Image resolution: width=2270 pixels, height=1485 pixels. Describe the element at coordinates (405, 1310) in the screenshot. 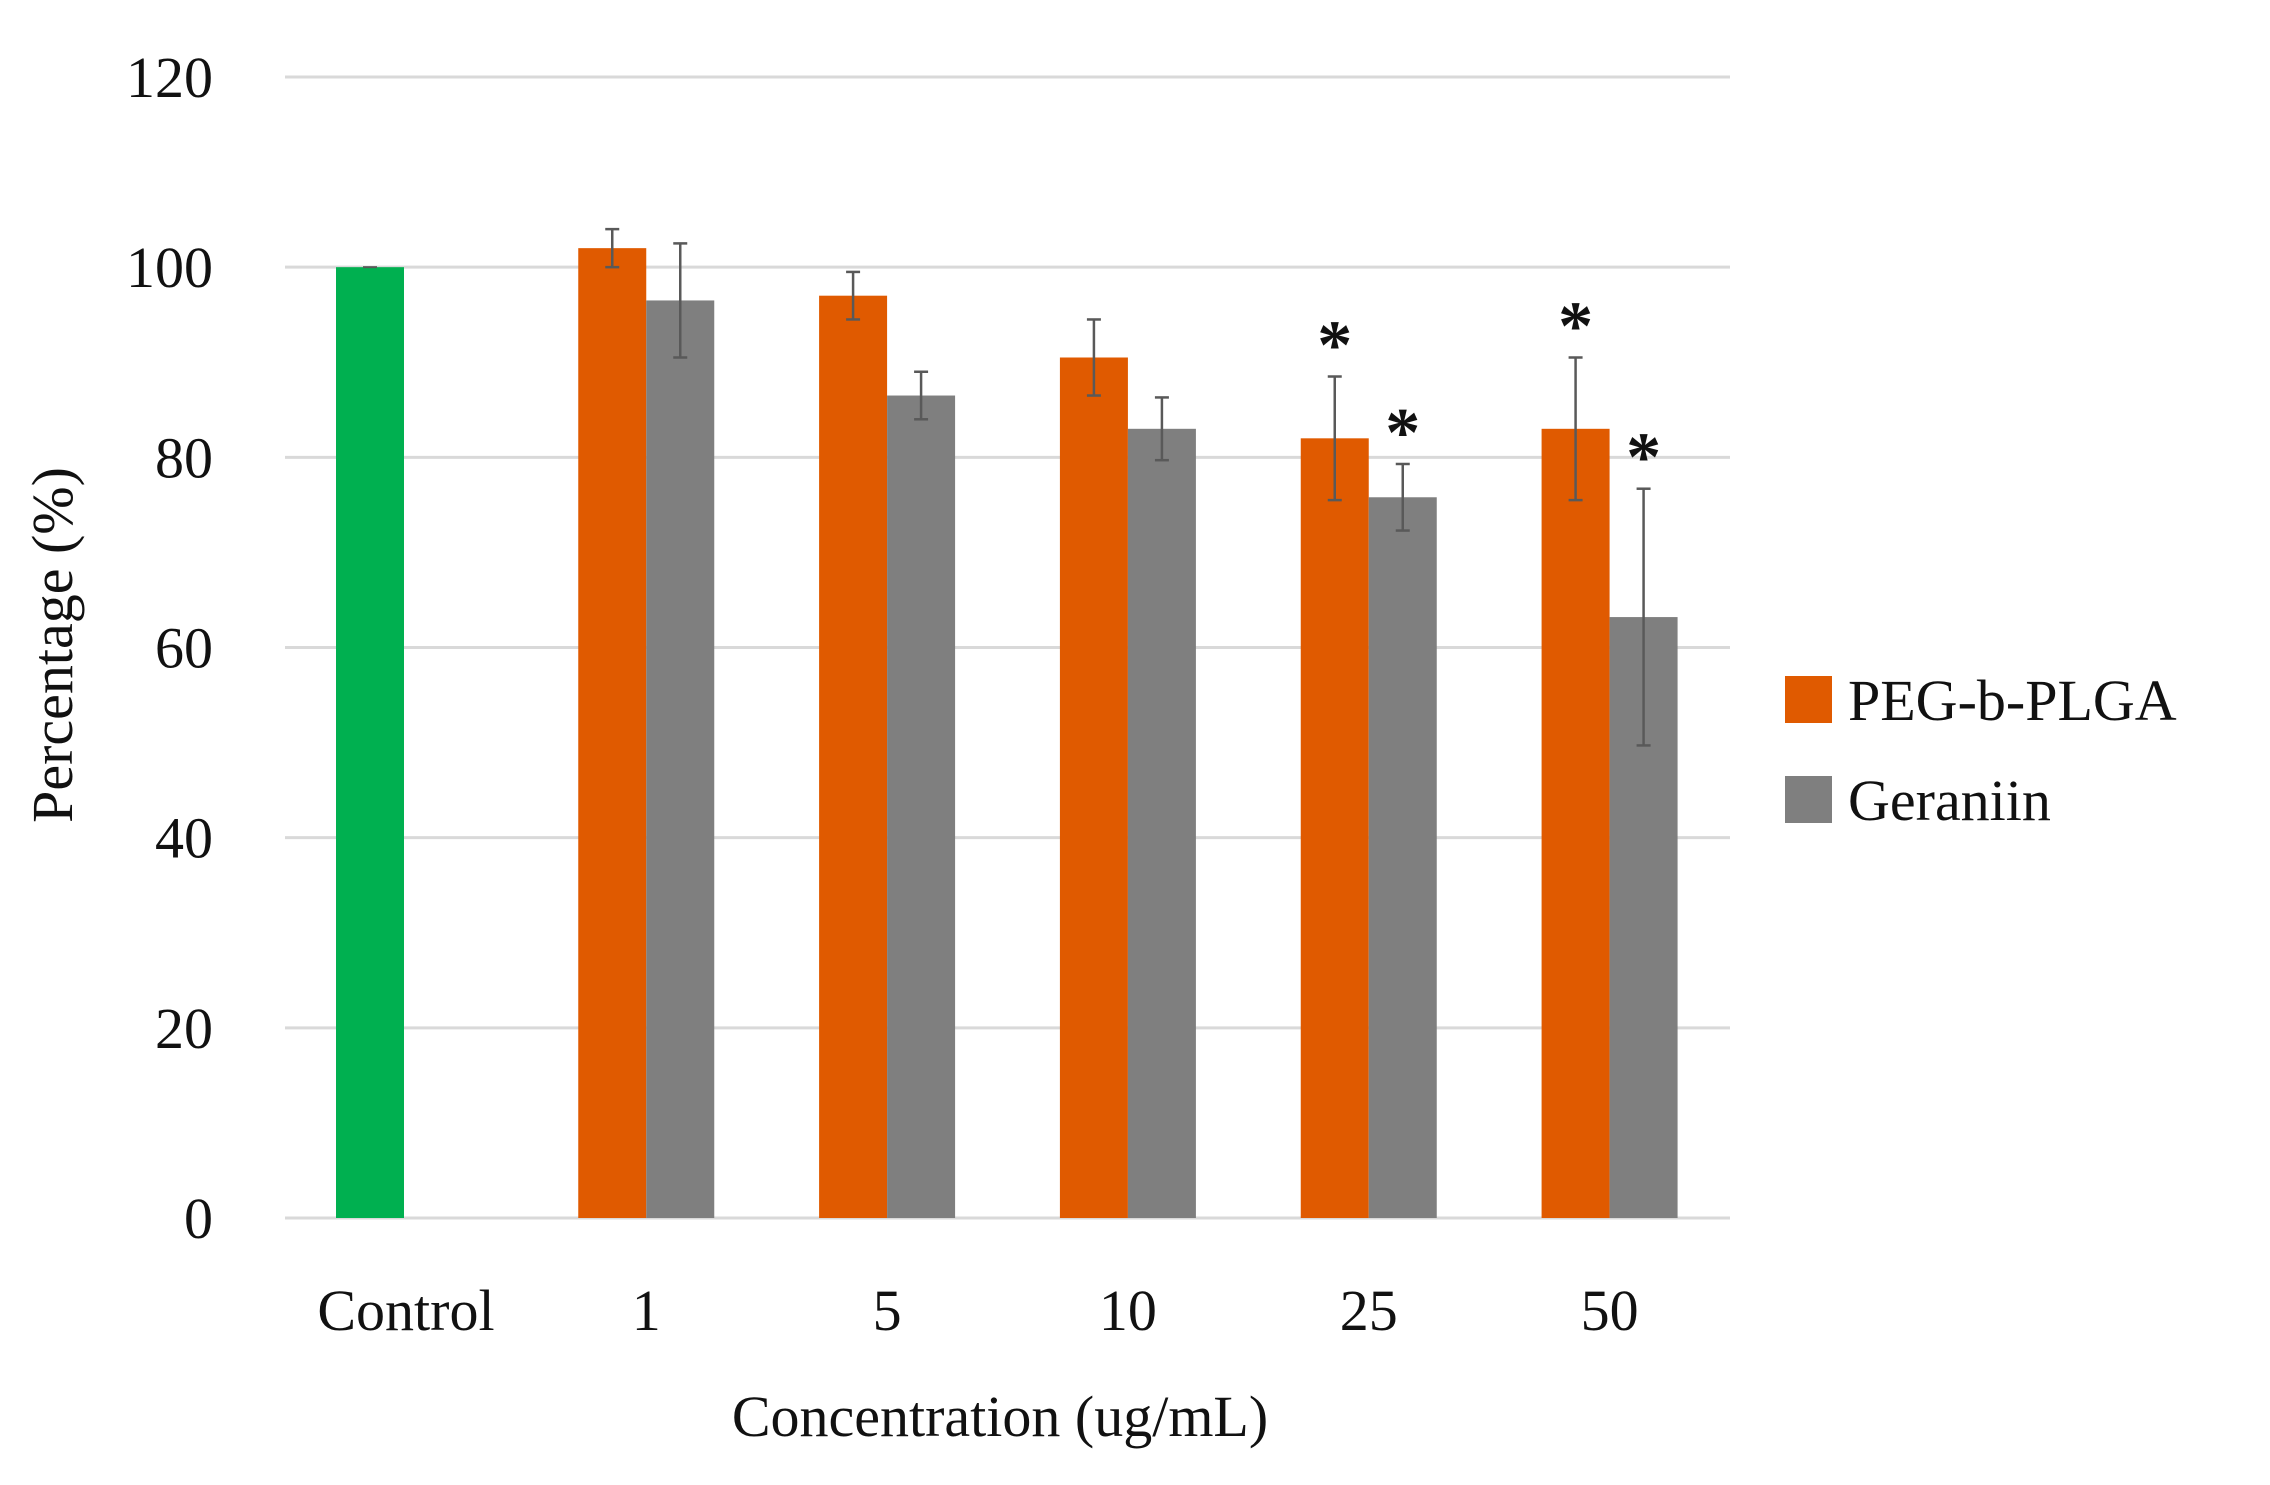

I see `x-tick-label: Control` at that location.